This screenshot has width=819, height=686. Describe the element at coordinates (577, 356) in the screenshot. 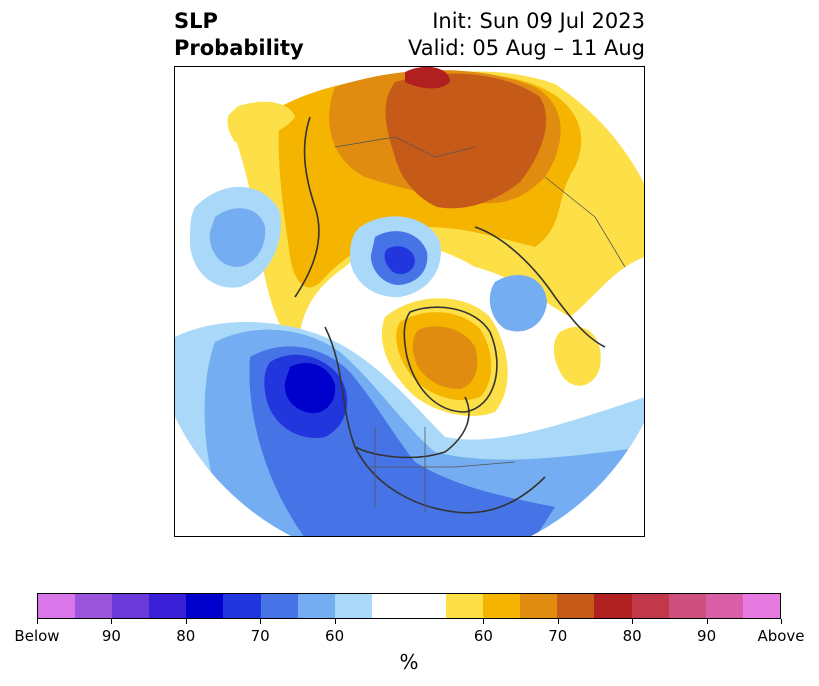

I see `above-yellow-east` at that location.